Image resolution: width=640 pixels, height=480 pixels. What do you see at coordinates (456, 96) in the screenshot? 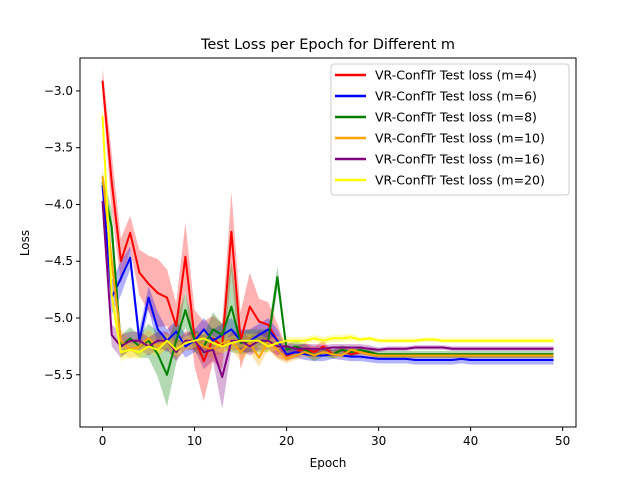
I see `legend-label-2: VR-ConfTr Test loss (m=6)` at bounding box center [456, 96].